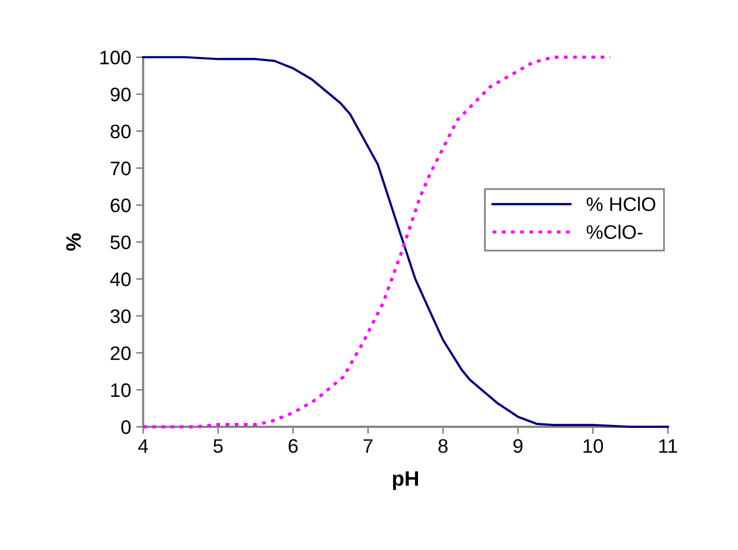  I want to click on x-tick-label: 7, so click(368, 446).